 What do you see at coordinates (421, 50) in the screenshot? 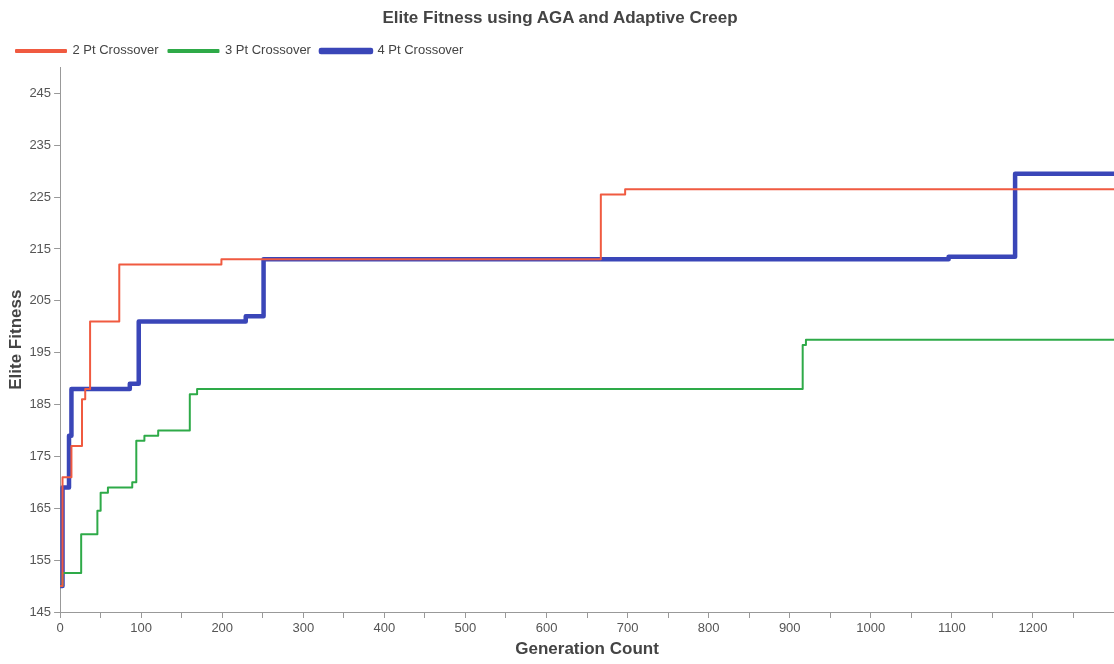
I see `legend-label: 4 Pt Crossover` at bounding box center [421, 50].